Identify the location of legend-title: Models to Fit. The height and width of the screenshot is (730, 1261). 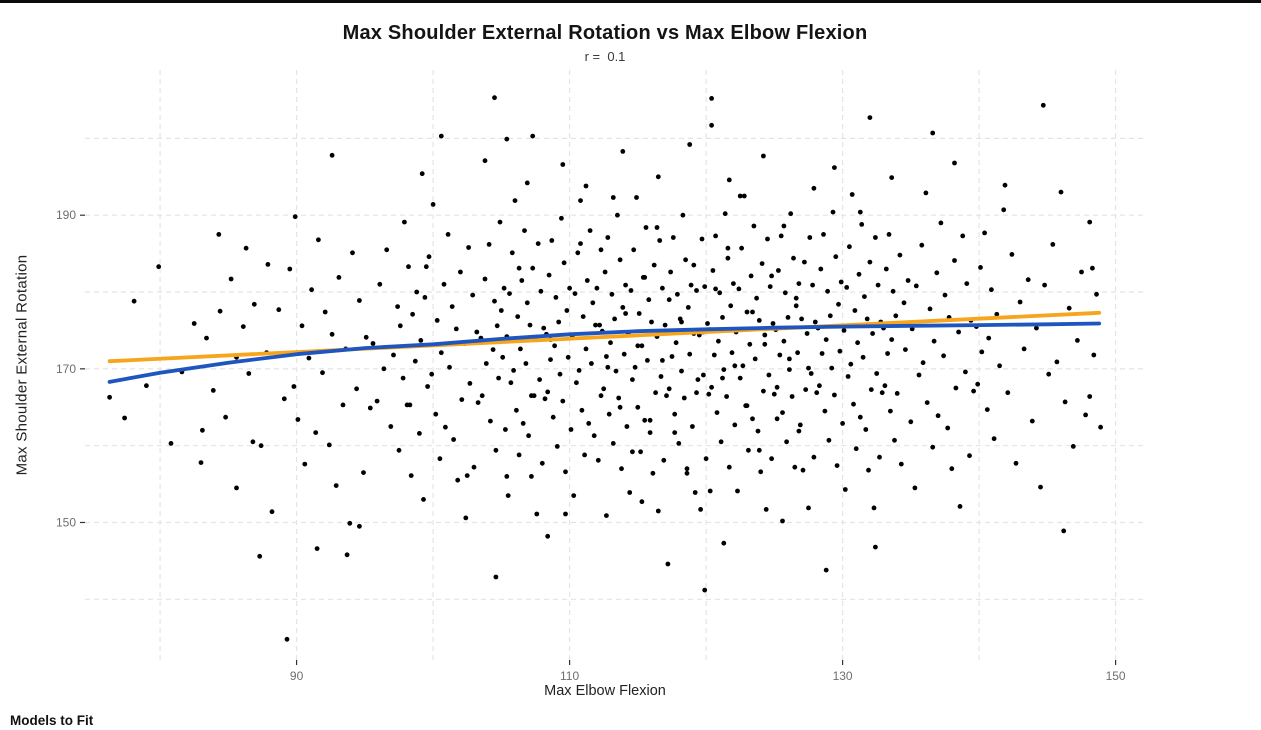
(52, 720).